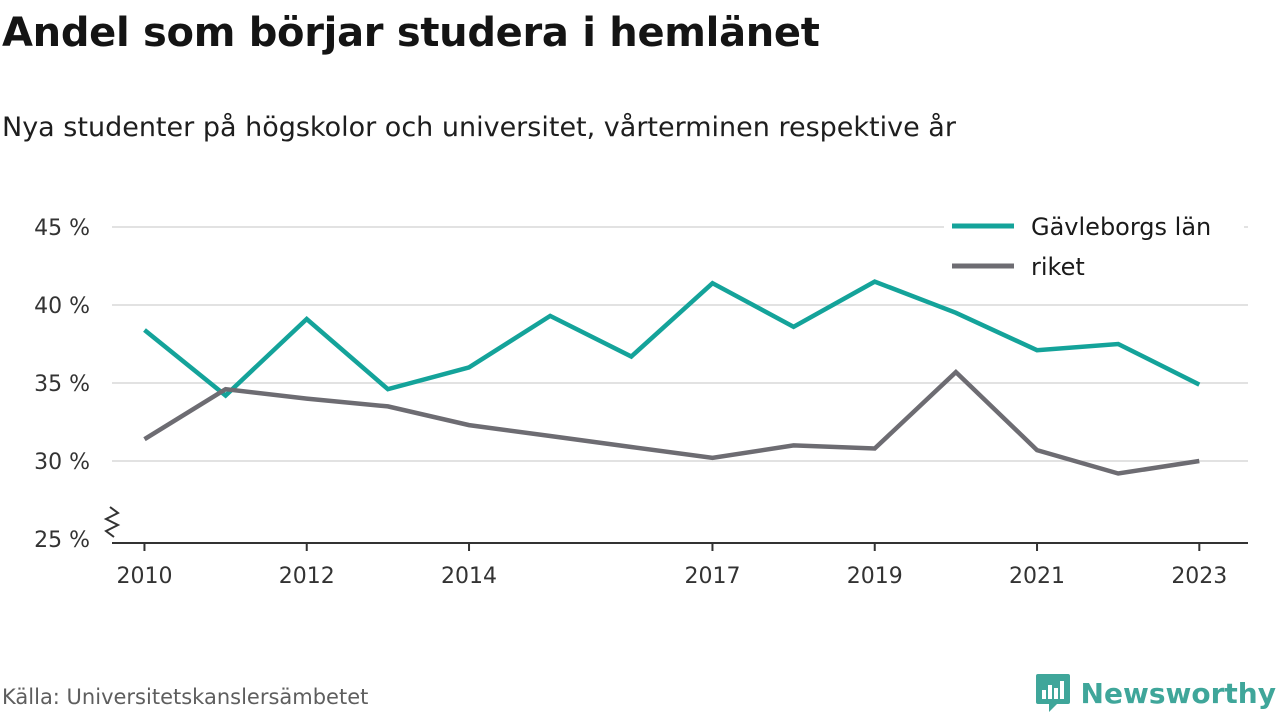  Describe the element at coordinates (144, 576) in the screenshot. I see `x-tick-label: 2010` at that location.